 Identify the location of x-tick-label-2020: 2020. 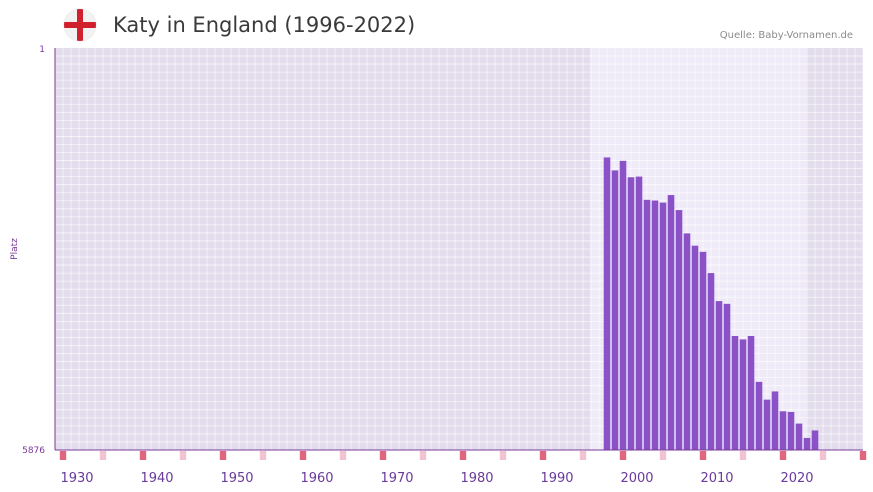
(796, 478).